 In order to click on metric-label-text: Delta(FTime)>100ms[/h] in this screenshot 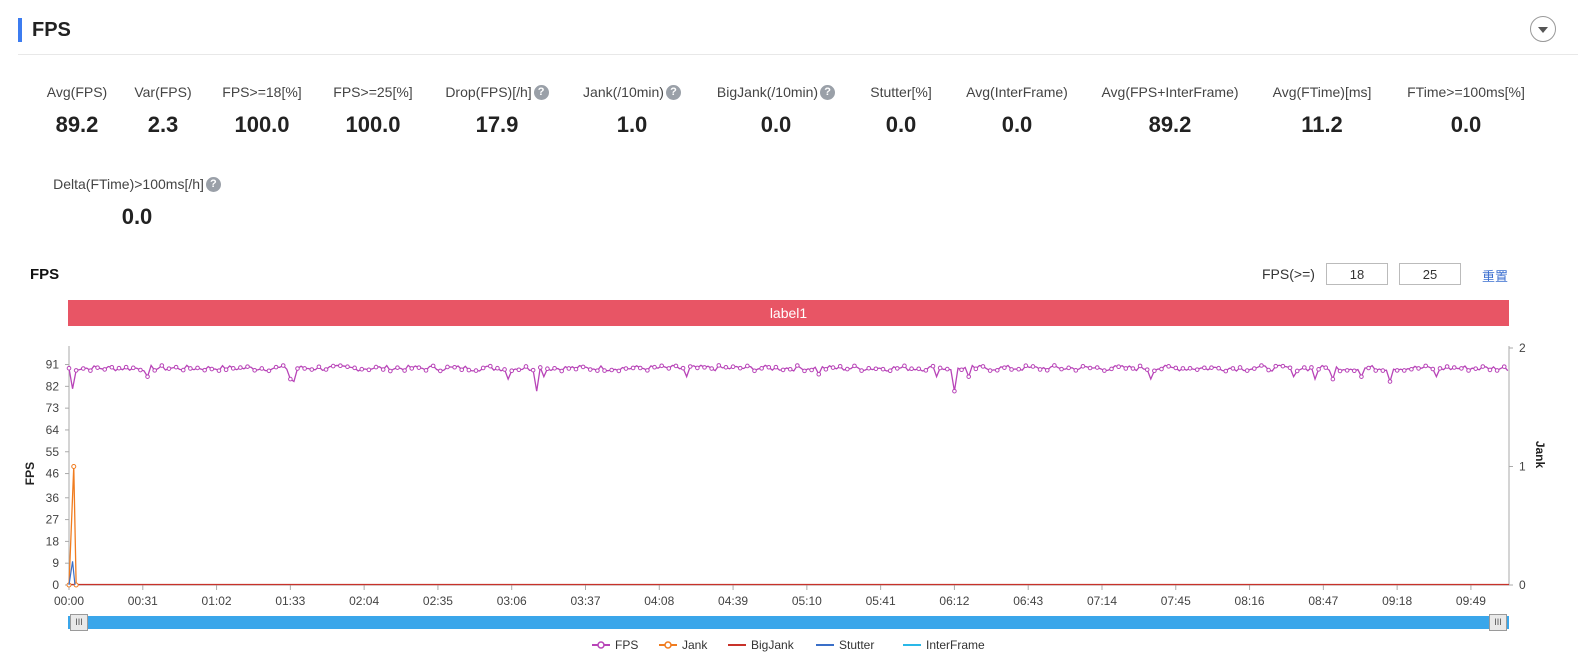, I will do `click(128, 184)`.